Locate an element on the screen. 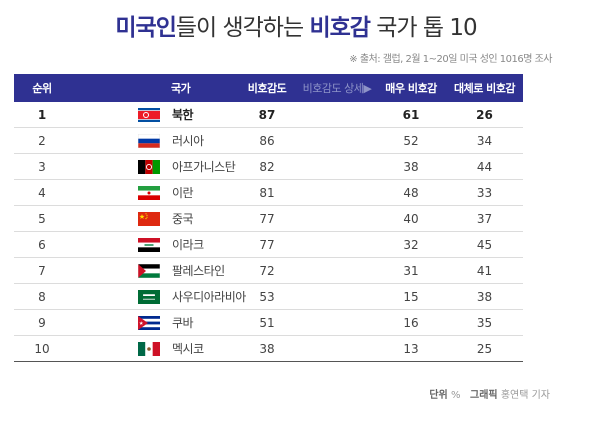  cuba-flag is located at coordinates (149, 322).